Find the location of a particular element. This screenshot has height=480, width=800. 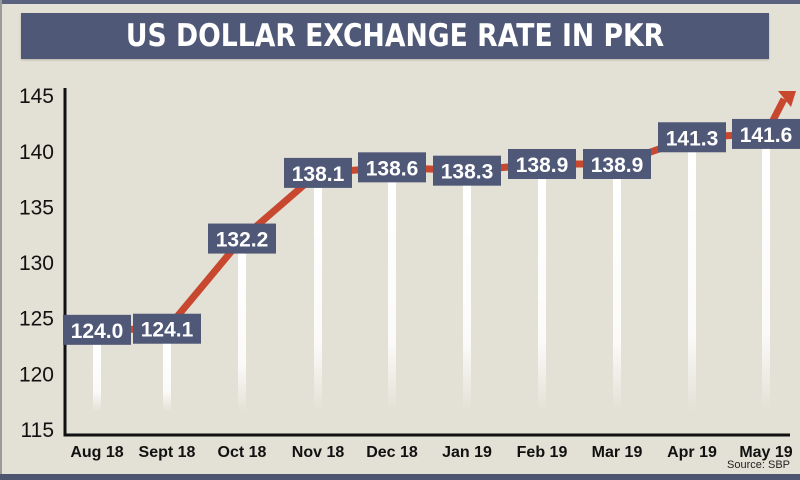

value-label: 141.6 is located at coordinates (766, 135).